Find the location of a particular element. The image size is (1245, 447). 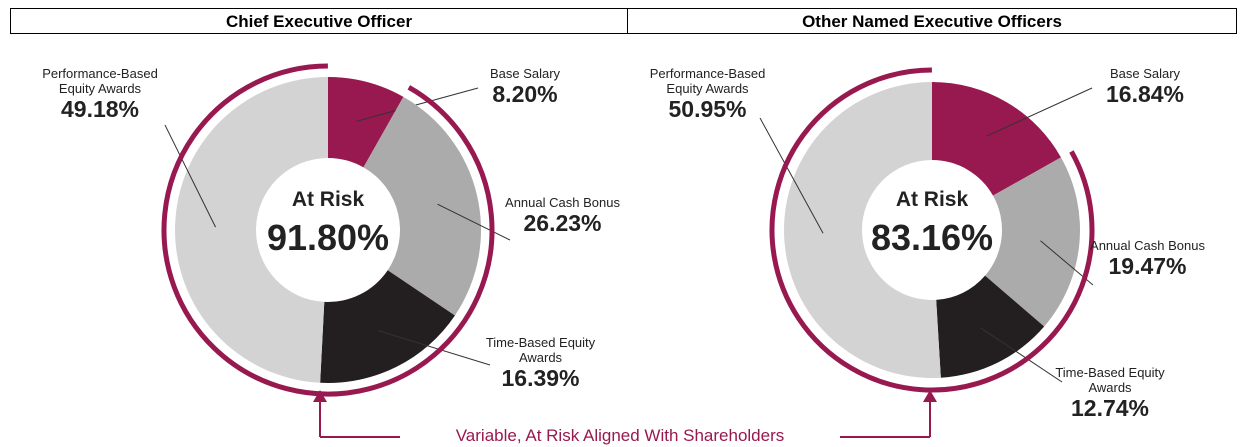

slice-label: Performance-Based Equity Awards 49.18% is located at coordinates (100, 94).